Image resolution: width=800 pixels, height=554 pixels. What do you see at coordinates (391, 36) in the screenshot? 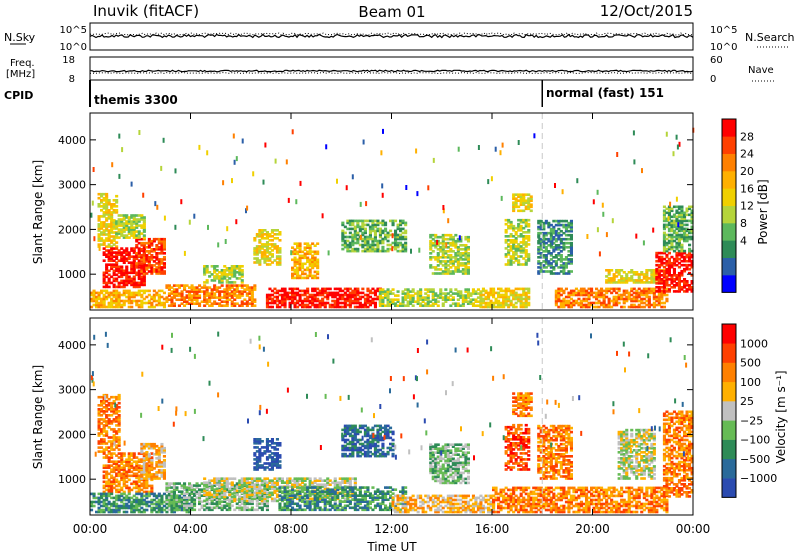
I see `nsky-series` at bounding box center [391, 36].